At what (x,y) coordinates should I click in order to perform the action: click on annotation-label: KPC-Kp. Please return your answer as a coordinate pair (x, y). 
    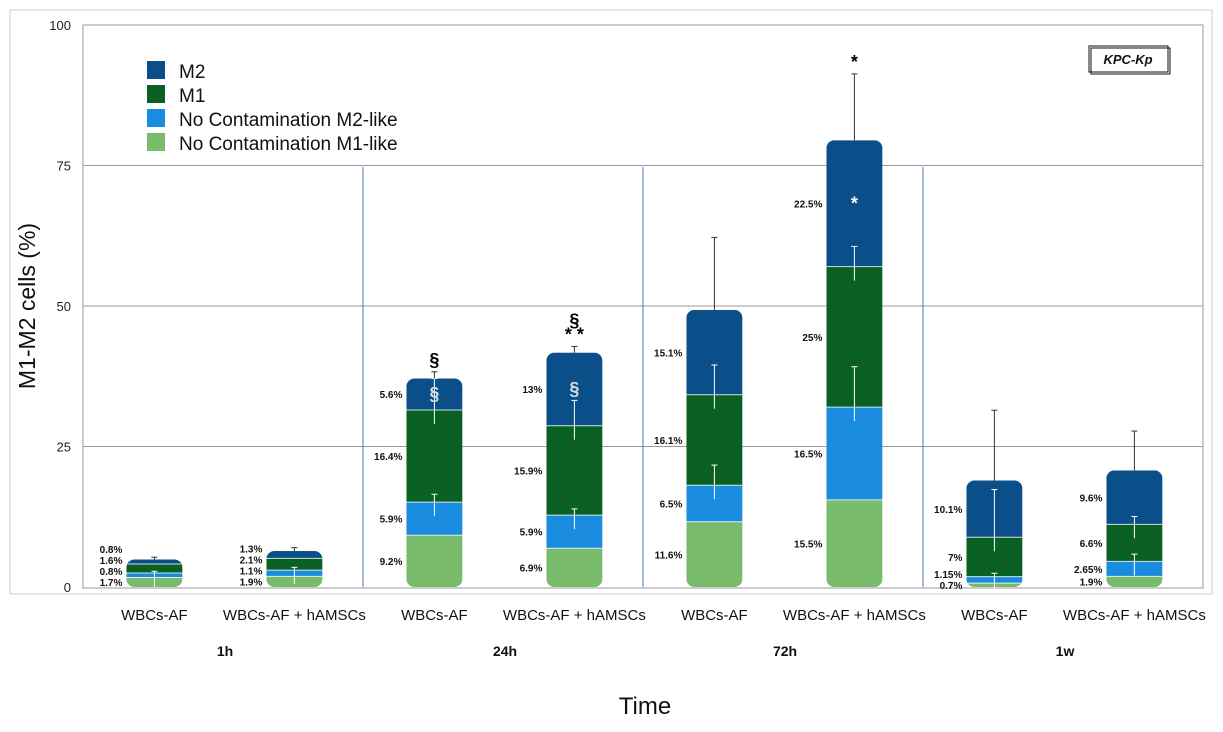
    Looking at the image, I should click on (1127, 59).